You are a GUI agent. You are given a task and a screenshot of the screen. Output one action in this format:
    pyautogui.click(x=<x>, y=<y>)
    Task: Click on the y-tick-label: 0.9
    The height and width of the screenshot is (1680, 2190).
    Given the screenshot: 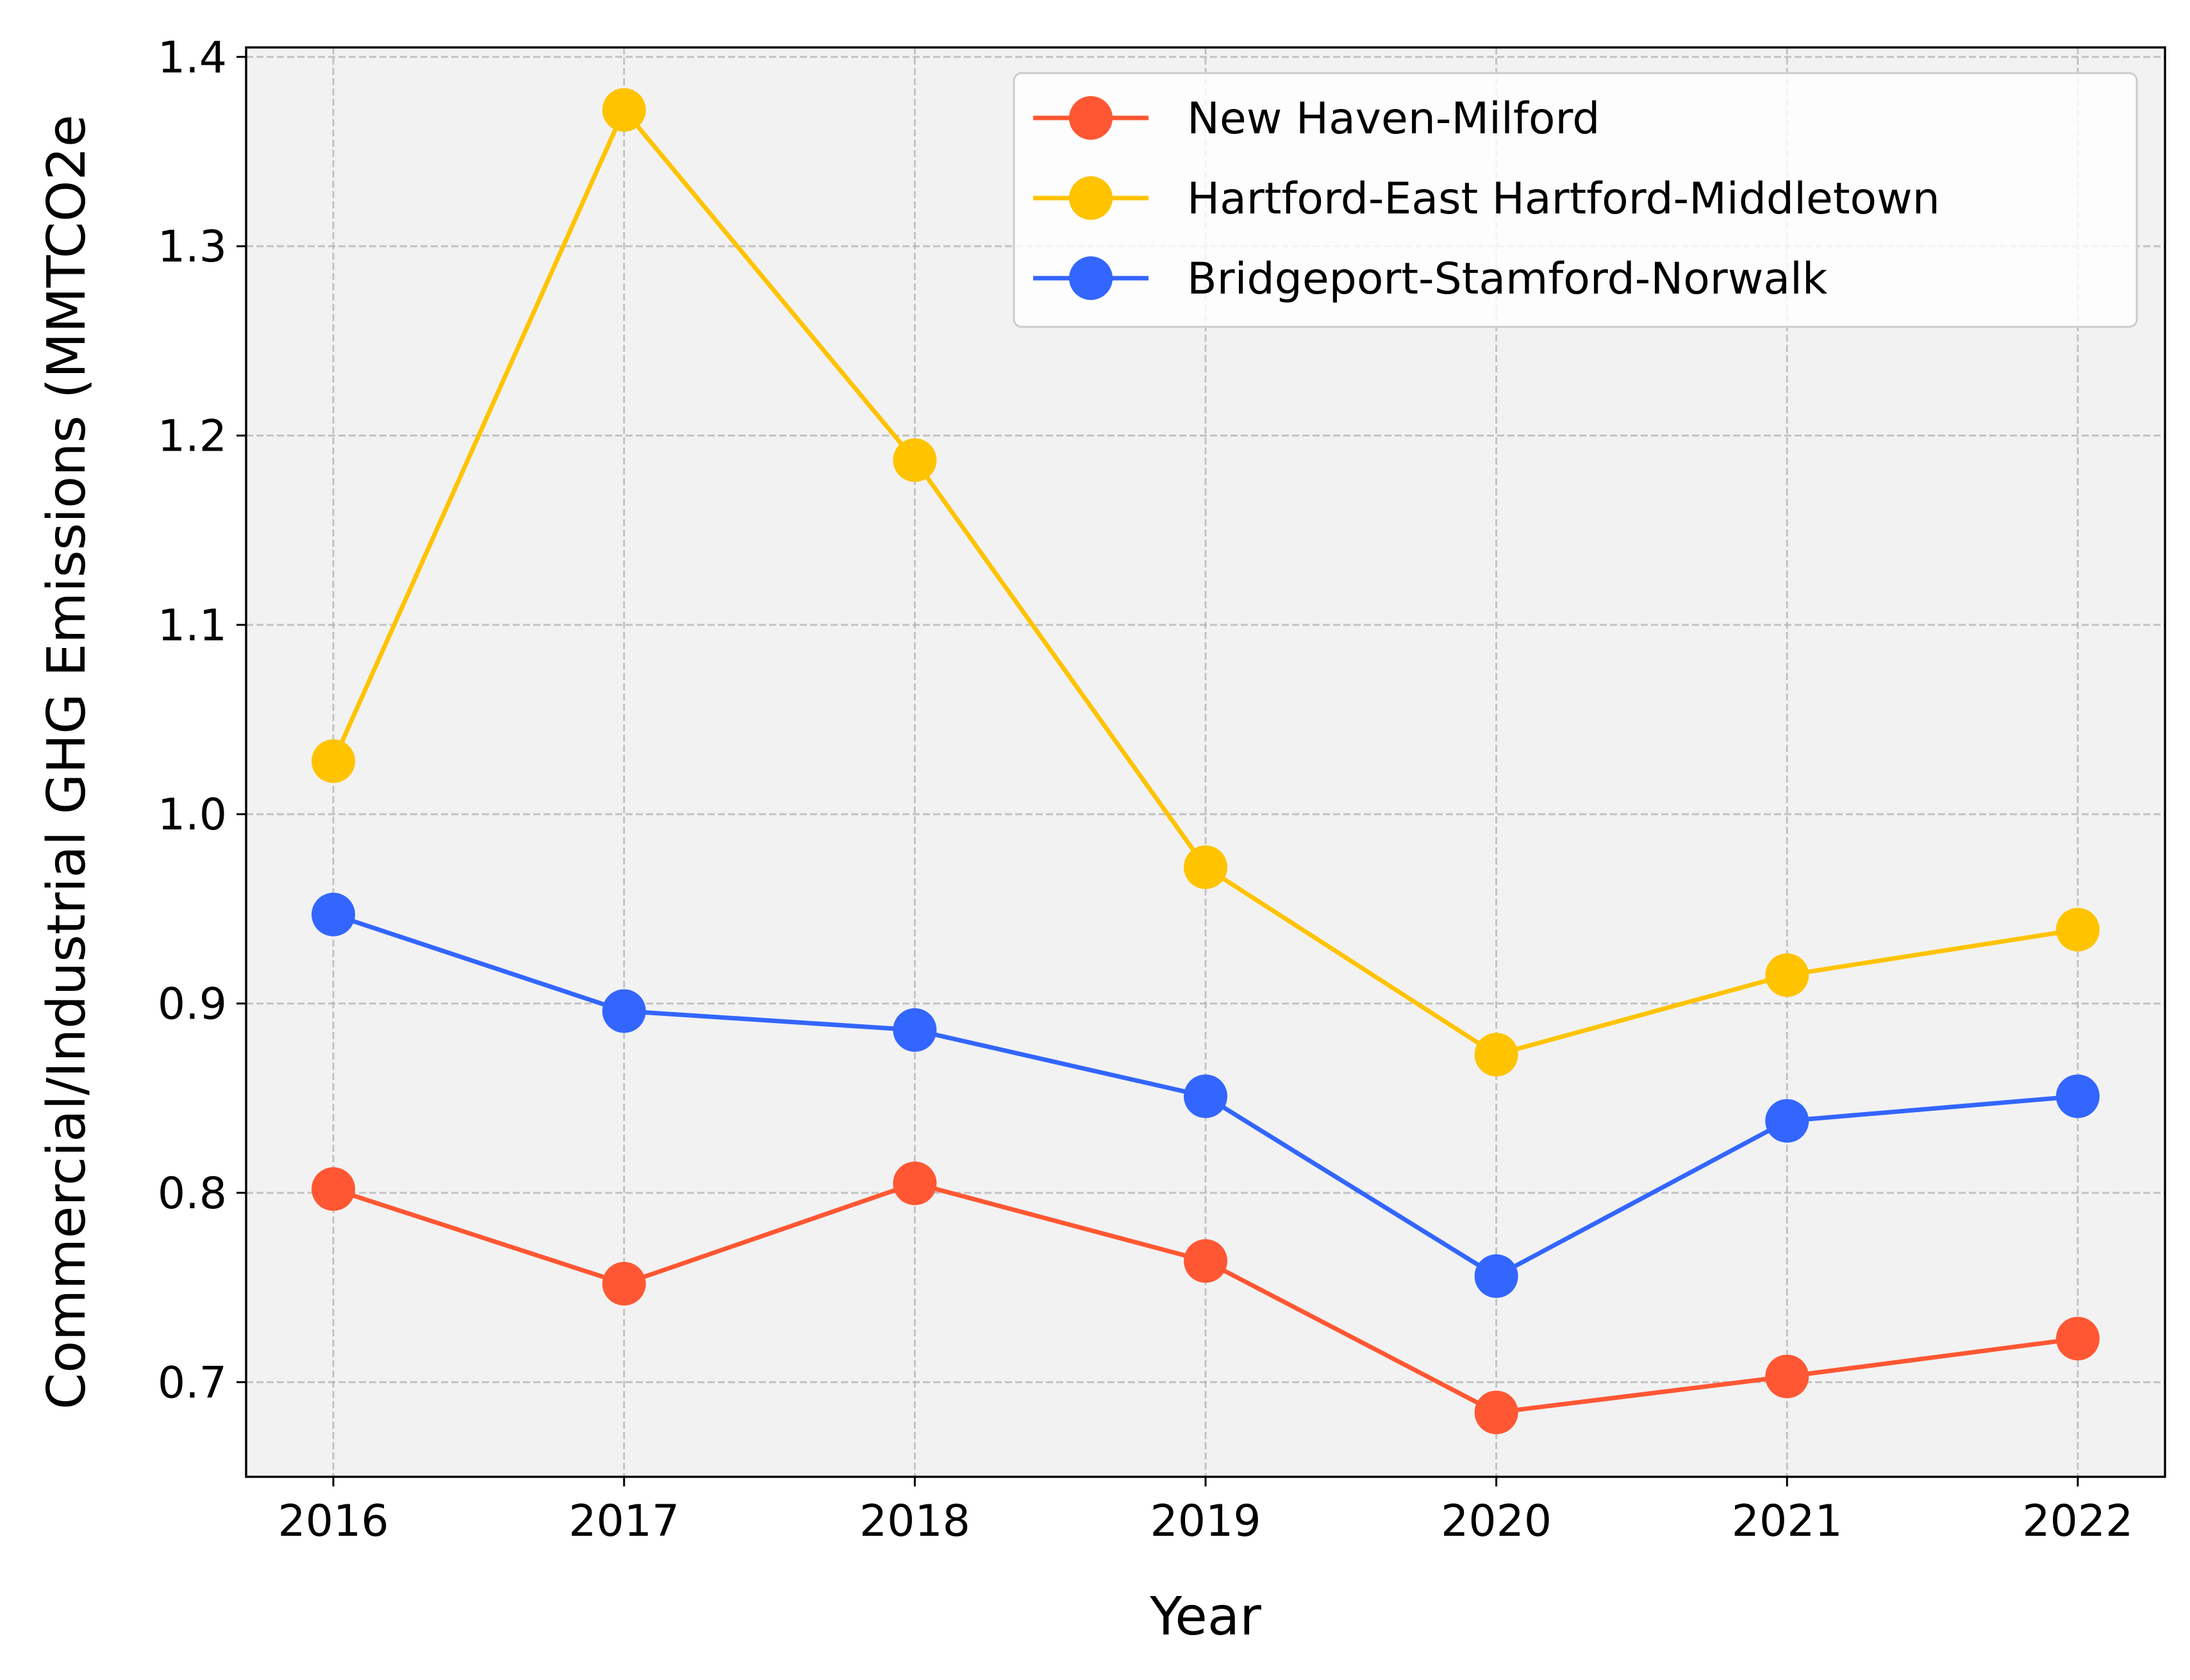 What is the action you would take?
    pyautogui.click(x=192, y=1004)
    